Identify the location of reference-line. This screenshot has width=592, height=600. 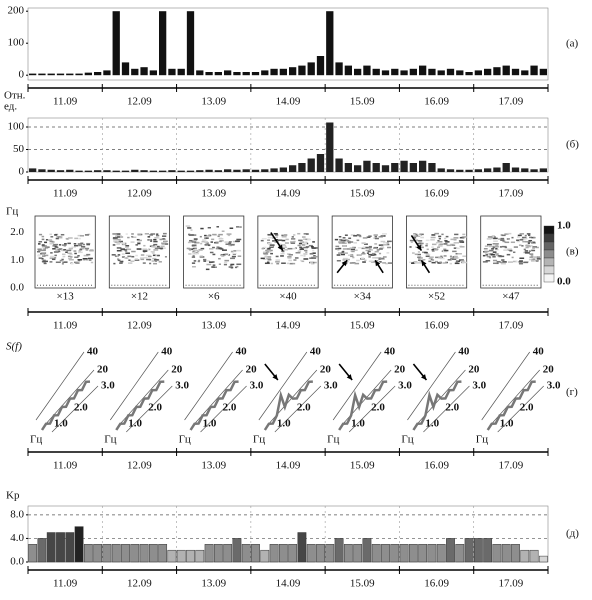
(283, 386).